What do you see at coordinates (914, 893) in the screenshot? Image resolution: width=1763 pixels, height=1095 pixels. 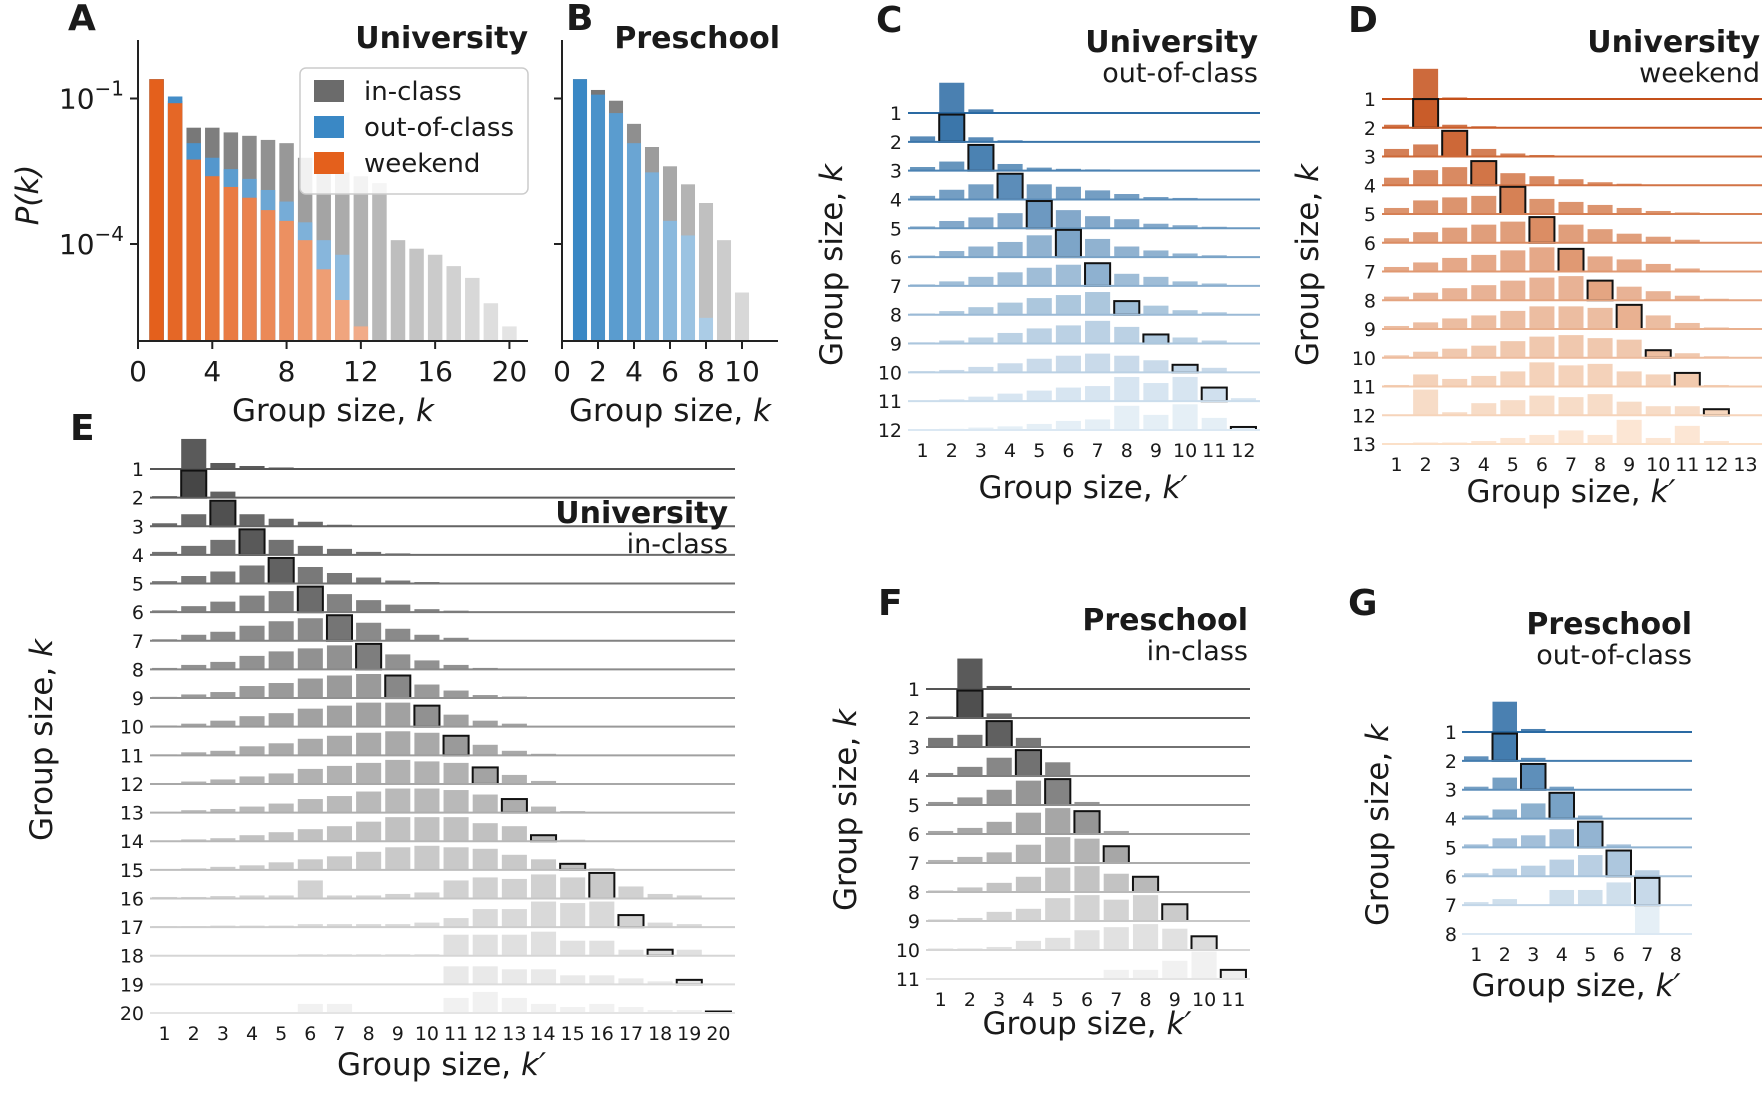 I see `y-tick-label: 8` at bounding box center [914, 893].